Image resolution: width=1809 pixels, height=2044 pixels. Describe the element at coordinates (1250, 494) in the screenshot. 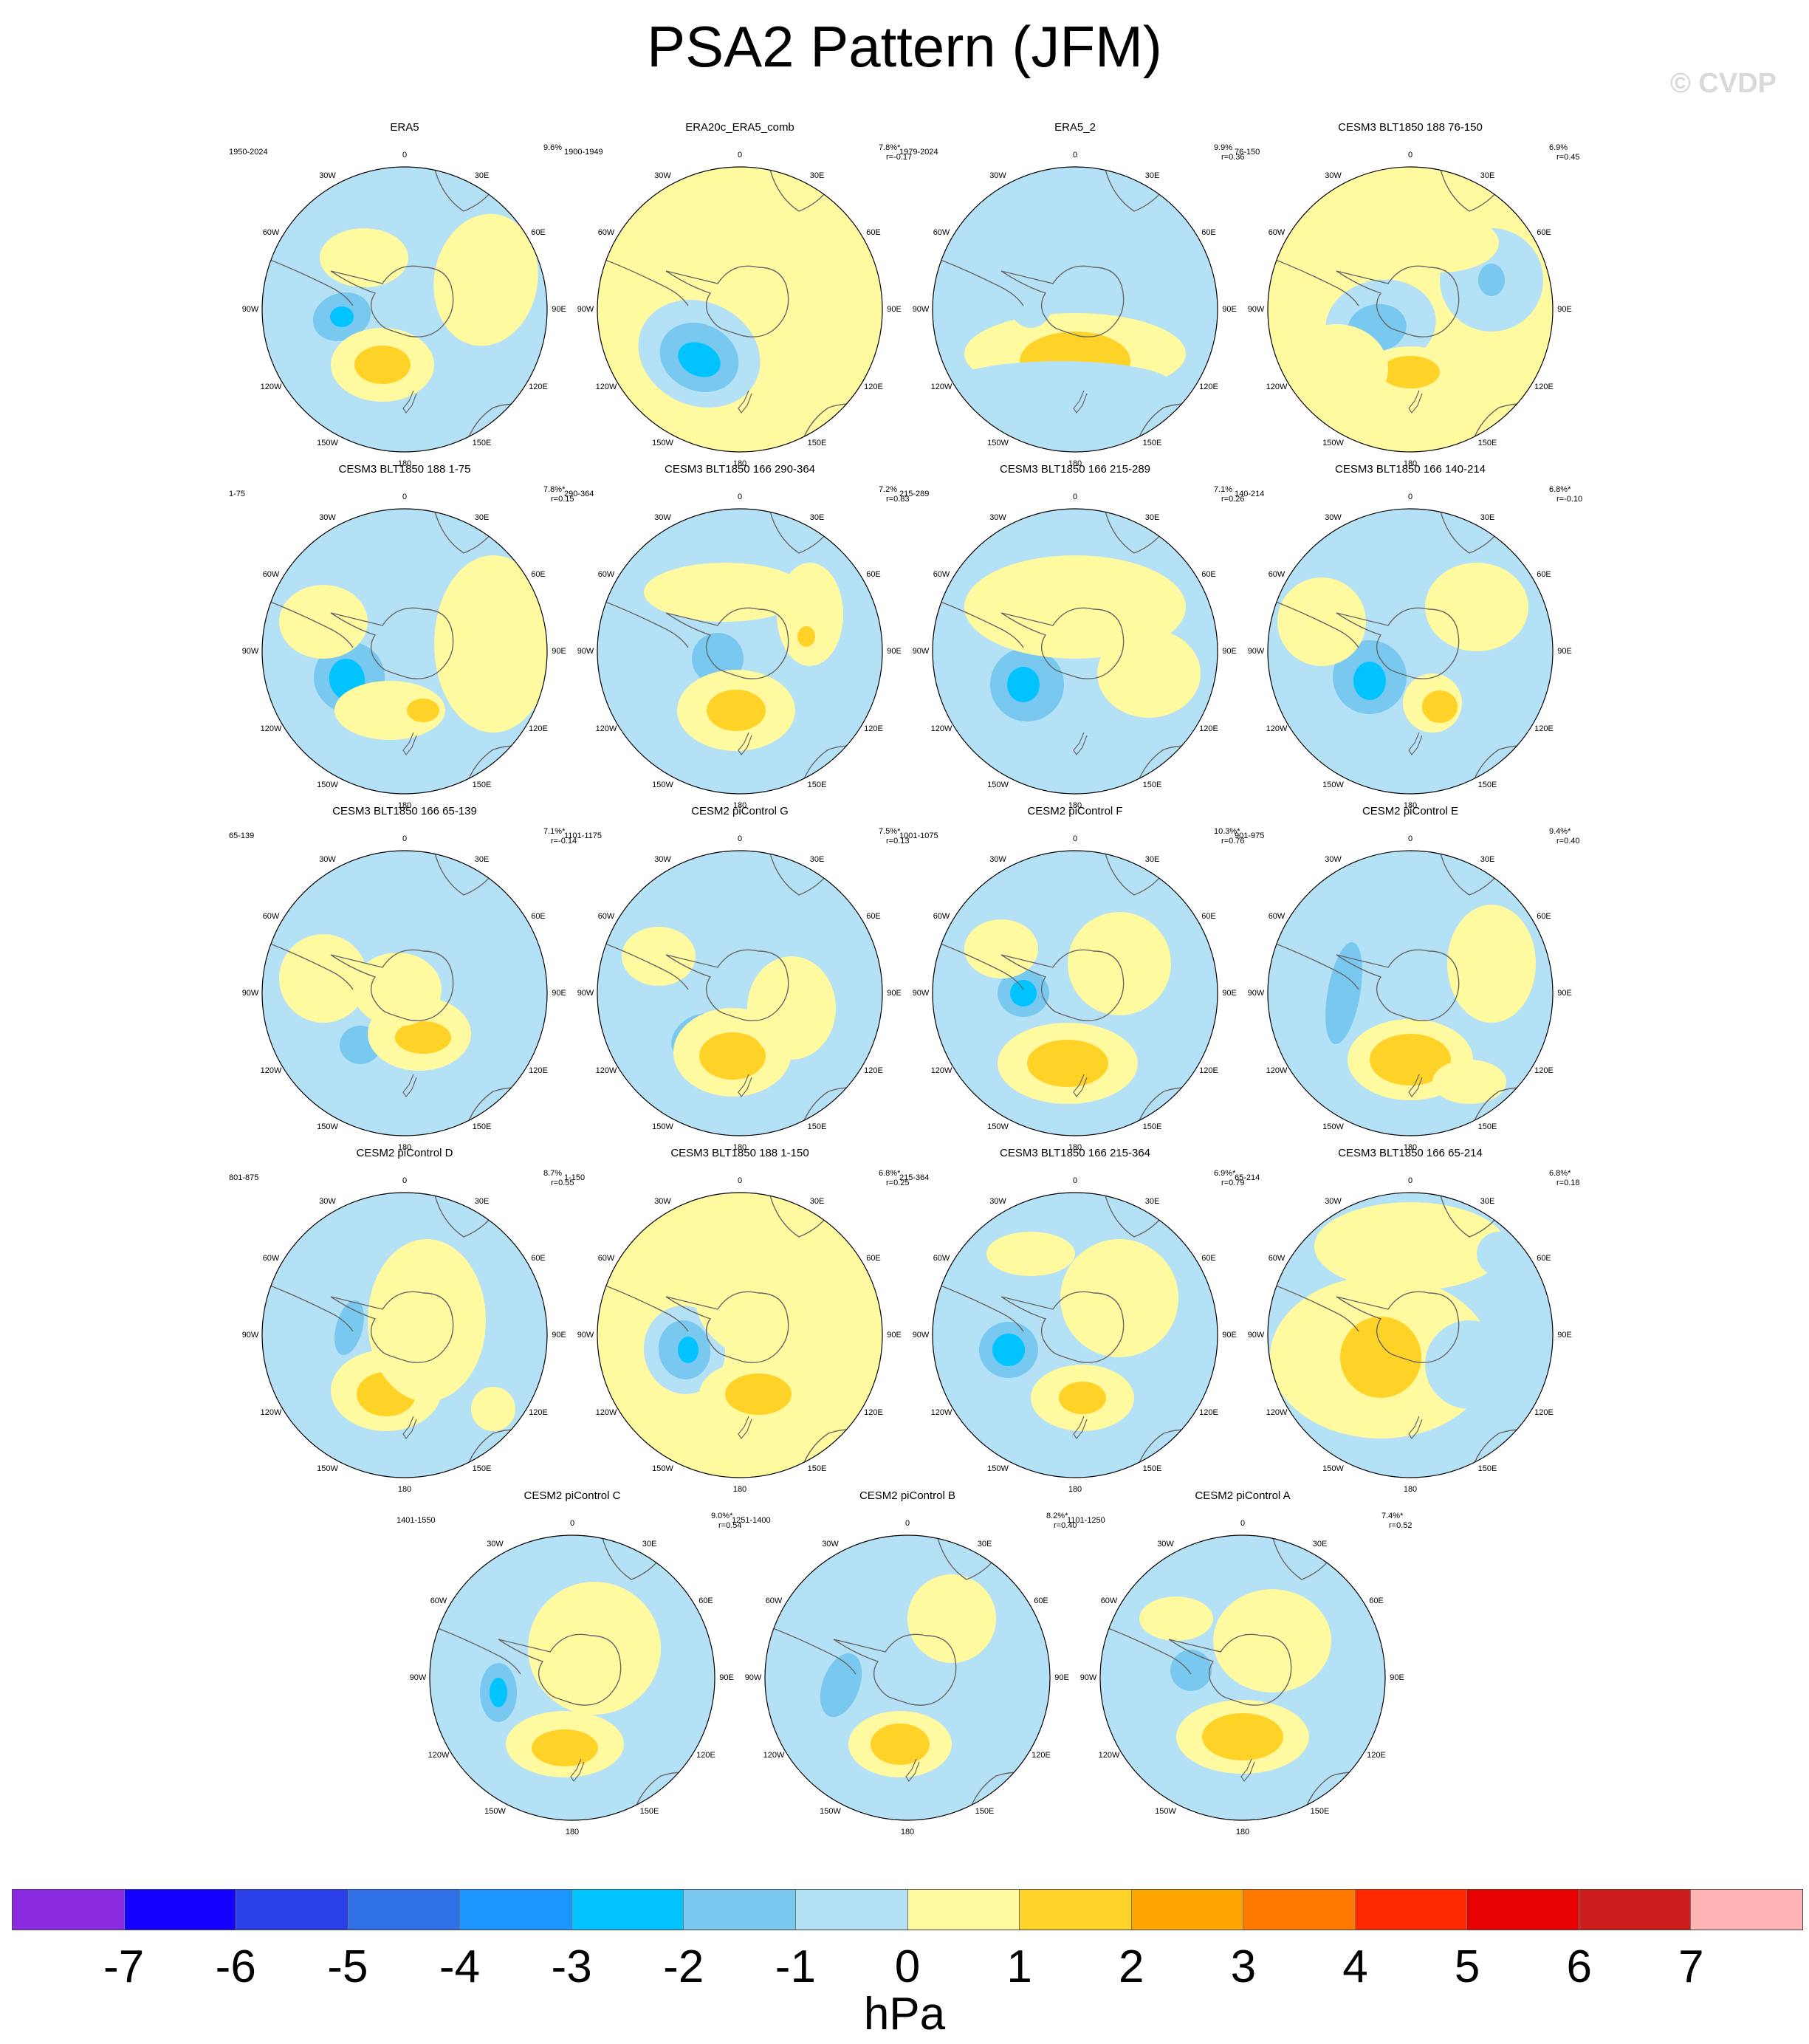

I see `panel-period: 140-214` at that location.